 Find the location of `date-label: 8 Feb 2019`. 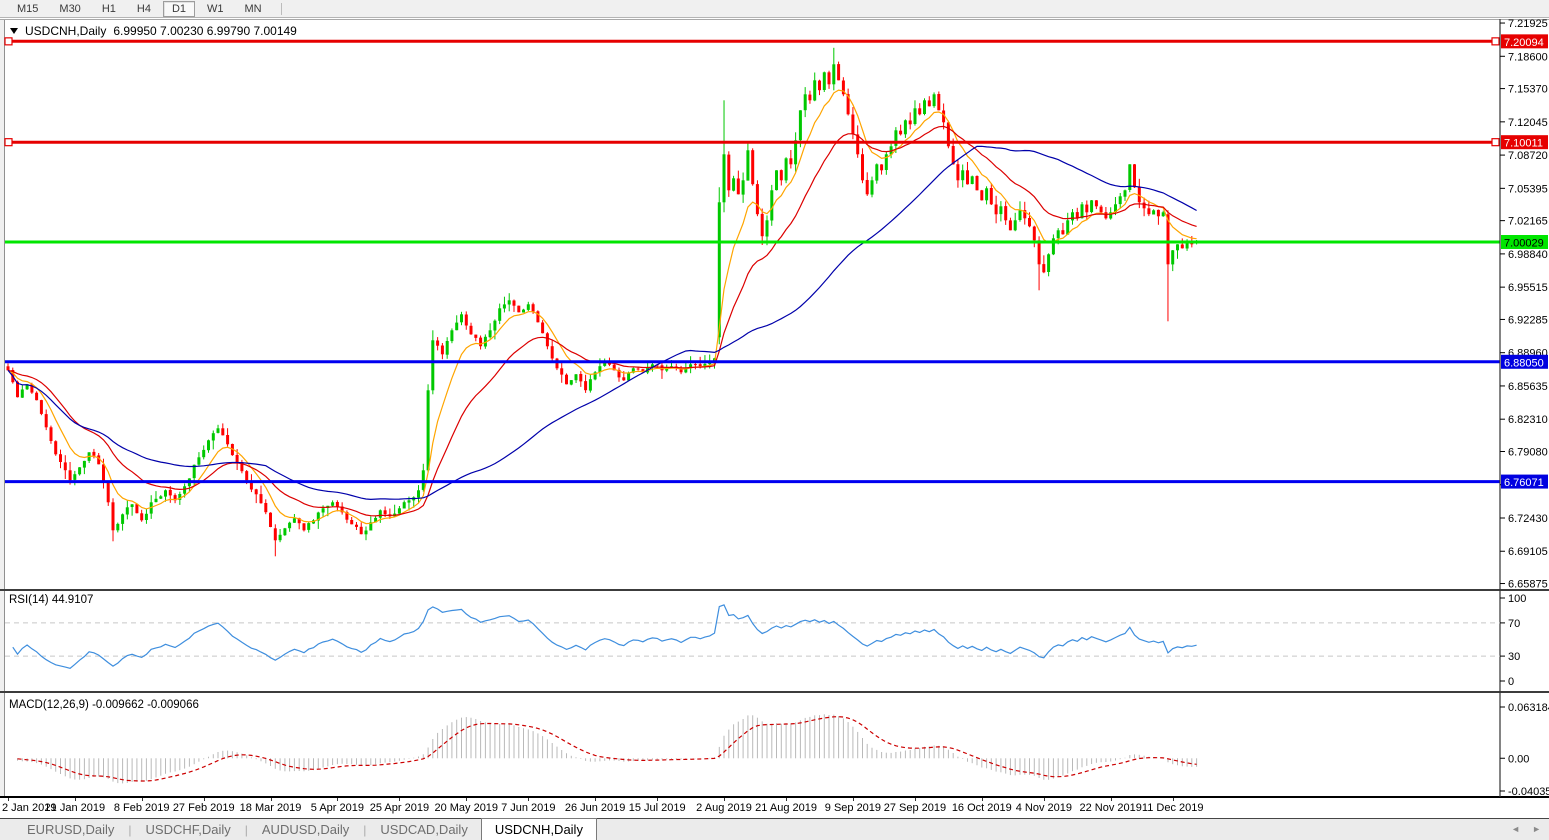

date-label: 8 Feb 2019 is located at coordinates (141, 808).